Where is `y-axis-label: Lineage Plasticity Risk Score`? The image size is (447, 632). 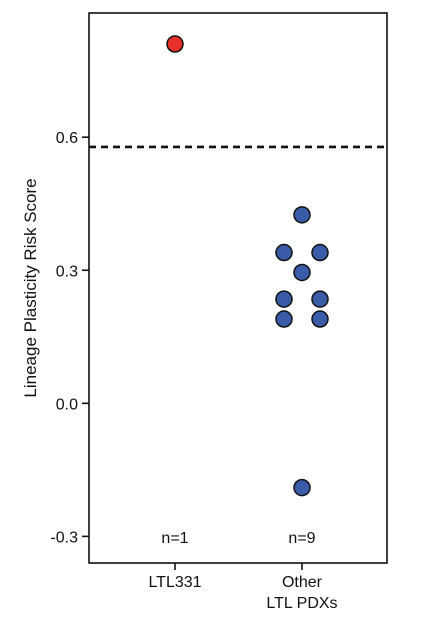 y-axis-label: Lineage Plasticity Risk Score is located at coordinates (30, 287).